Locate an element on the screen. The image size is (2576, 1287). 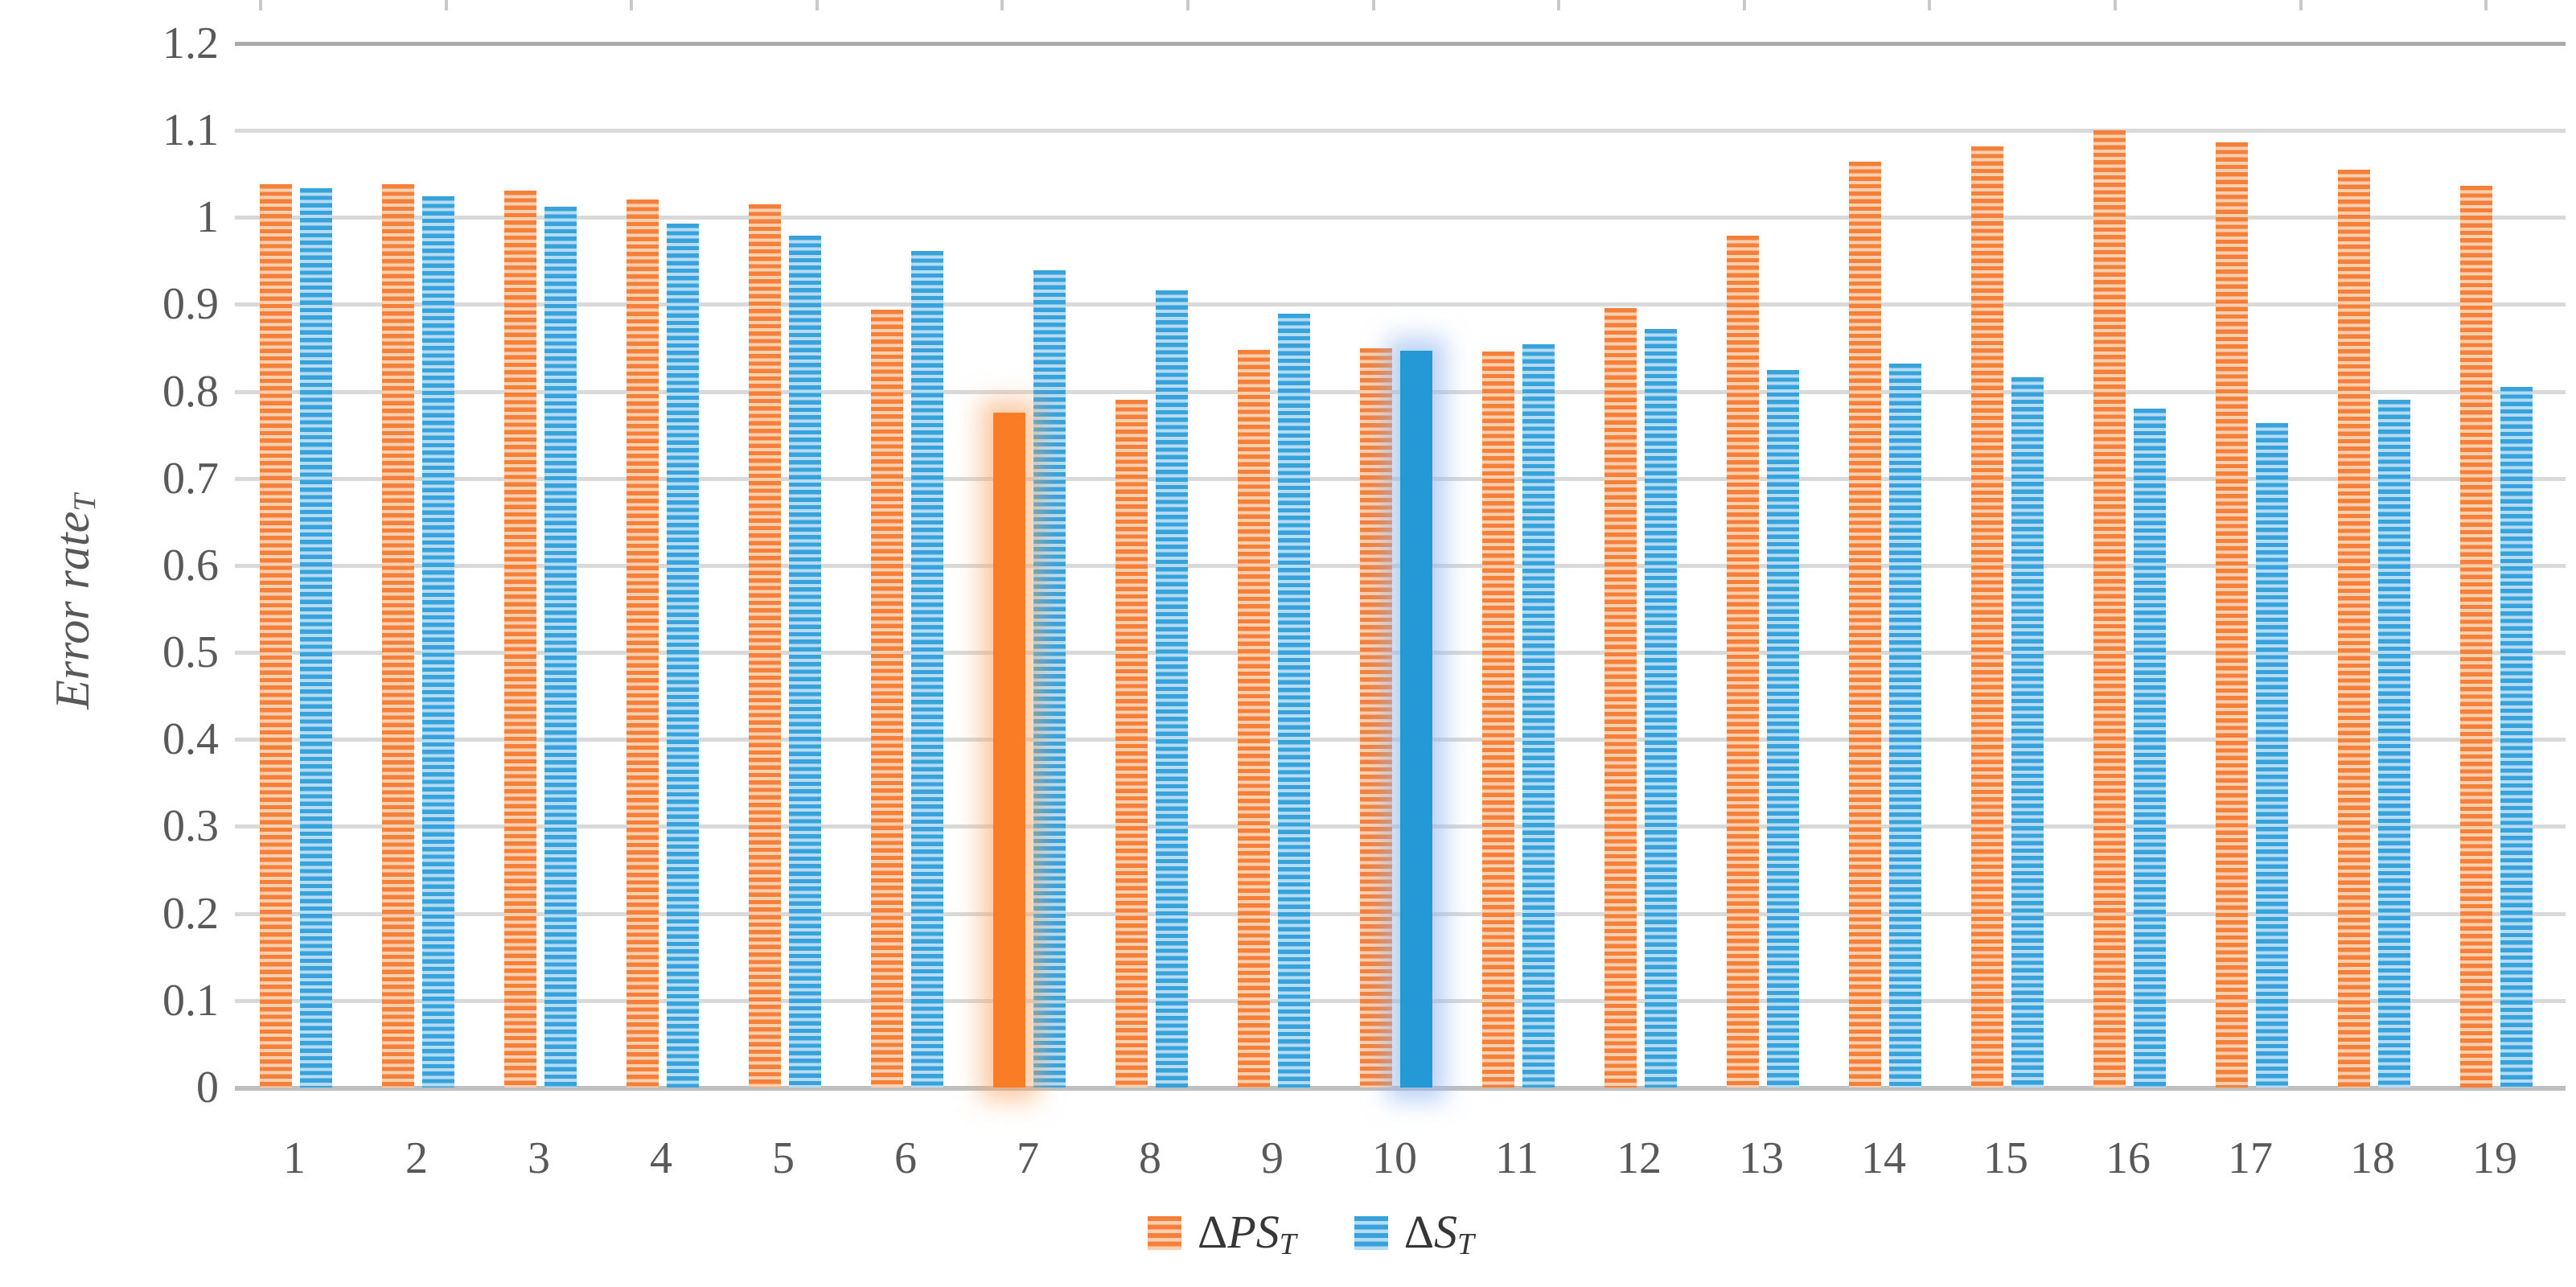
legend-item-dpst: ΔPST is located at coordinates (1222, 1233).